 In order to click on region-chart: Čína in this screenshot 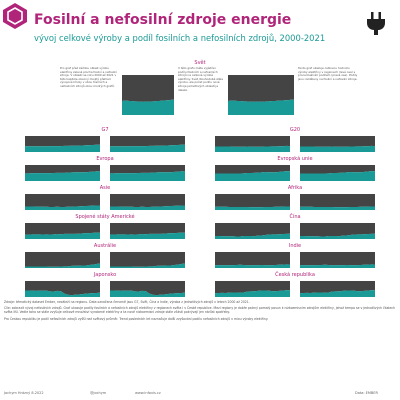, I will do `click(295, 228)`.